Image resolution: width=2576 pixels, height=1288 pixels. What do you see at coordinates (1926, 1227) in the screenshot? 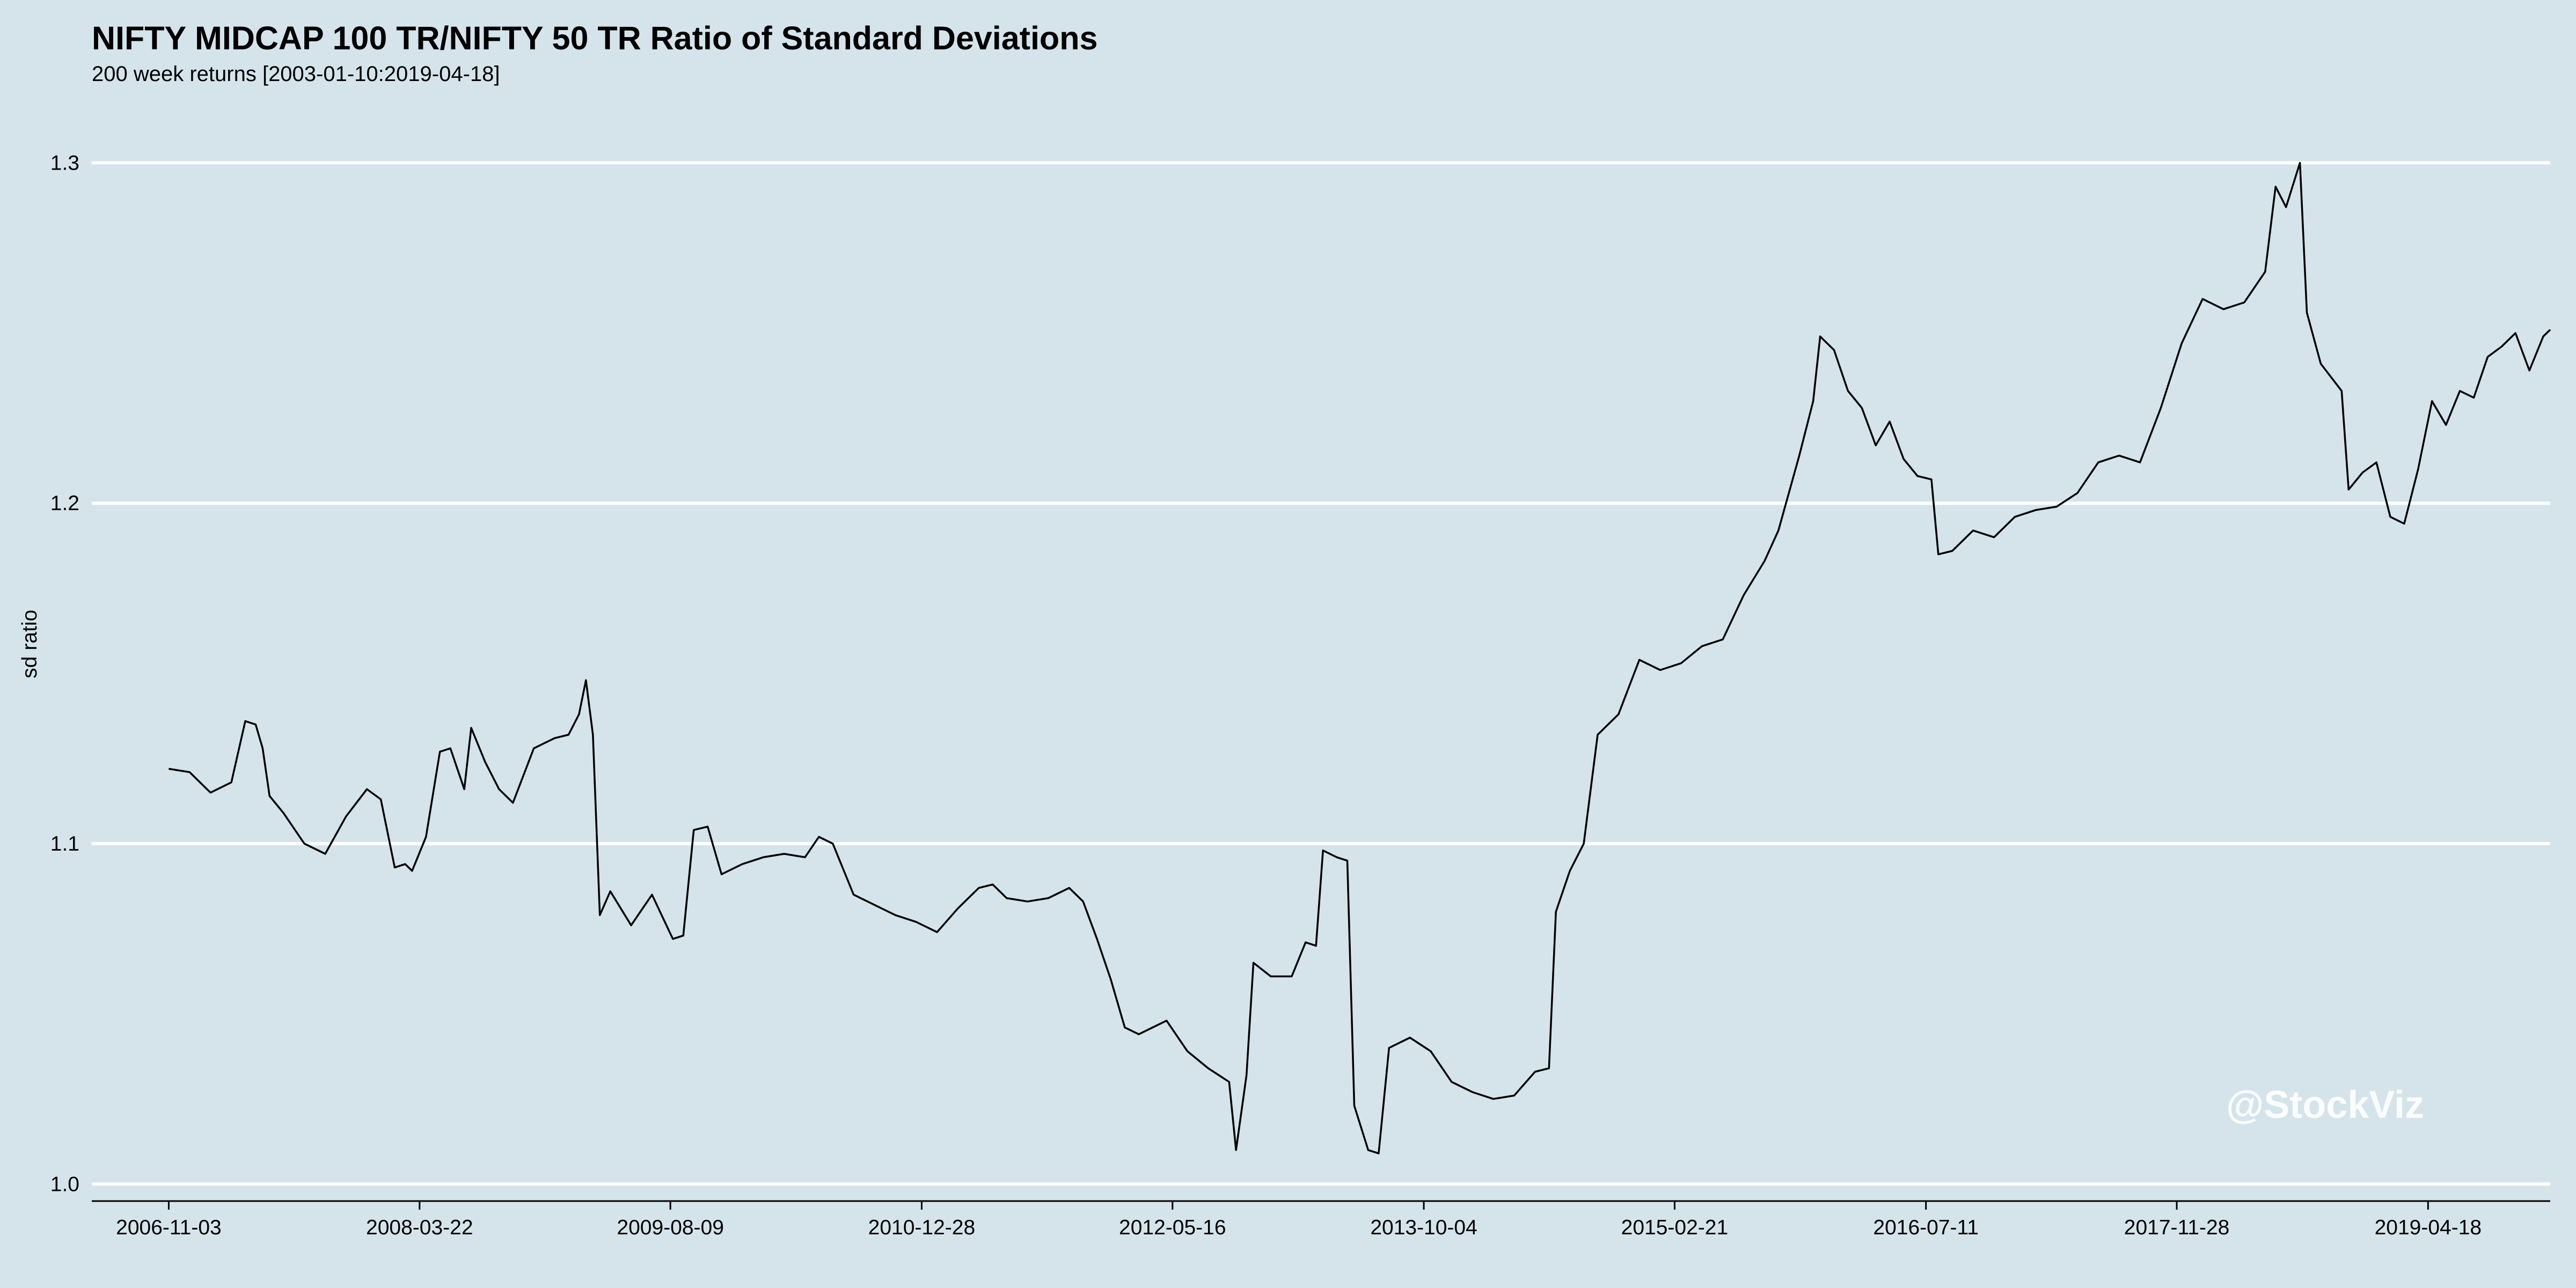
I see `x-tick-label: 2016-07-11` at bounding box center [1926, 1227].